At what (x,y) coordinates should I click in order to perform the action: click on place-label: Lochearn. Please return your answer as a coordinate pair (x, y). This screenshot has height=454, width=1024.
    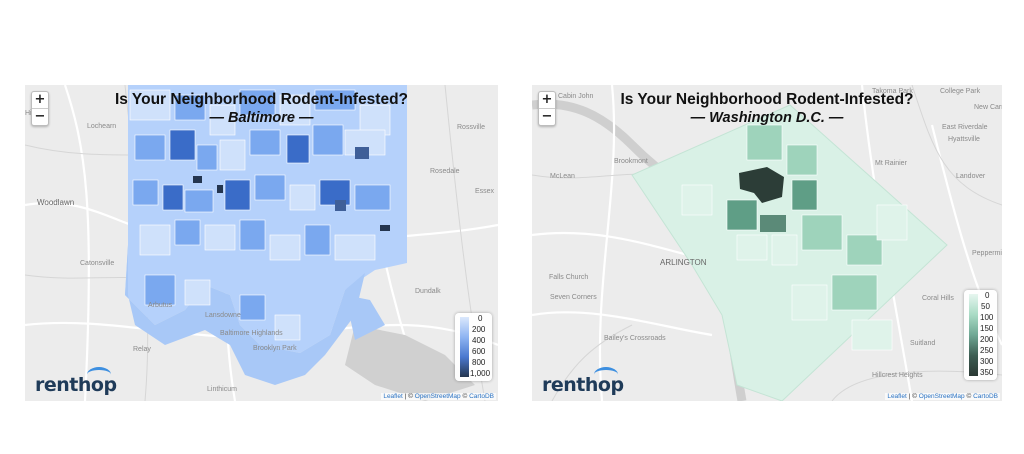
    Looking at the image, I should click on (101, 126).